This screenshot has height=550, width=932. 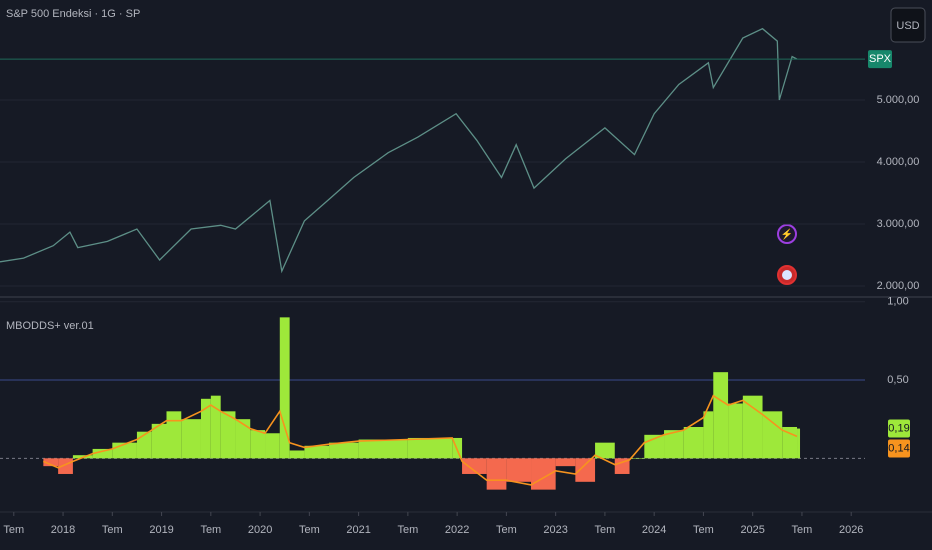 I want to click on x-tick-label: 2021, so click(x=358, y=530).